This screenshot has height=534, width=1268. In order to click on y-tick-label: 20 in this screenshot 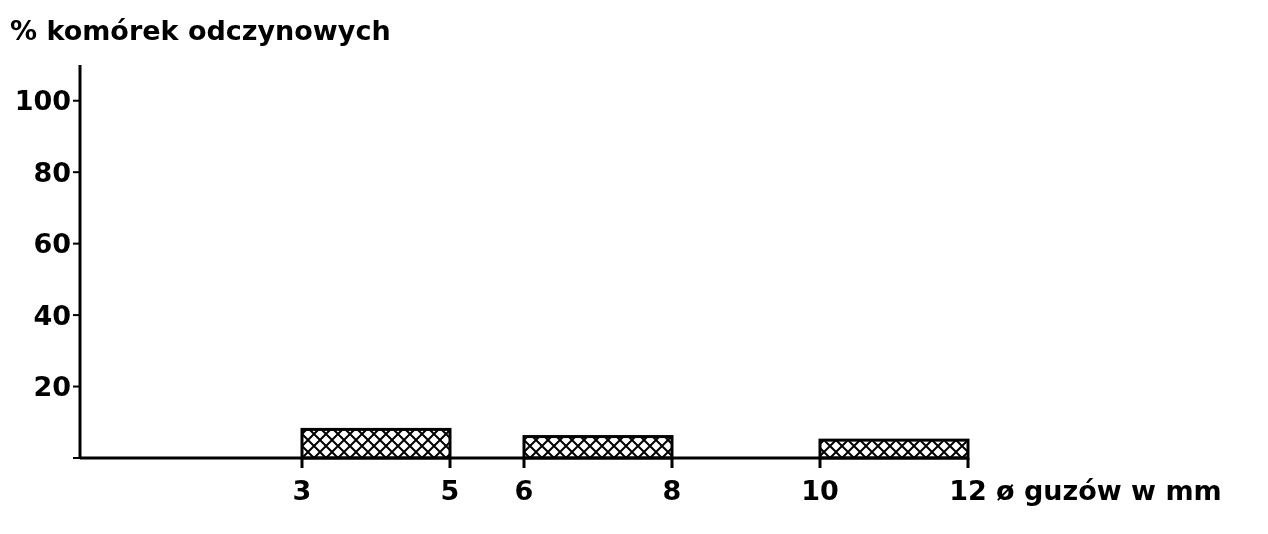, I will do `click(52, 386)`.